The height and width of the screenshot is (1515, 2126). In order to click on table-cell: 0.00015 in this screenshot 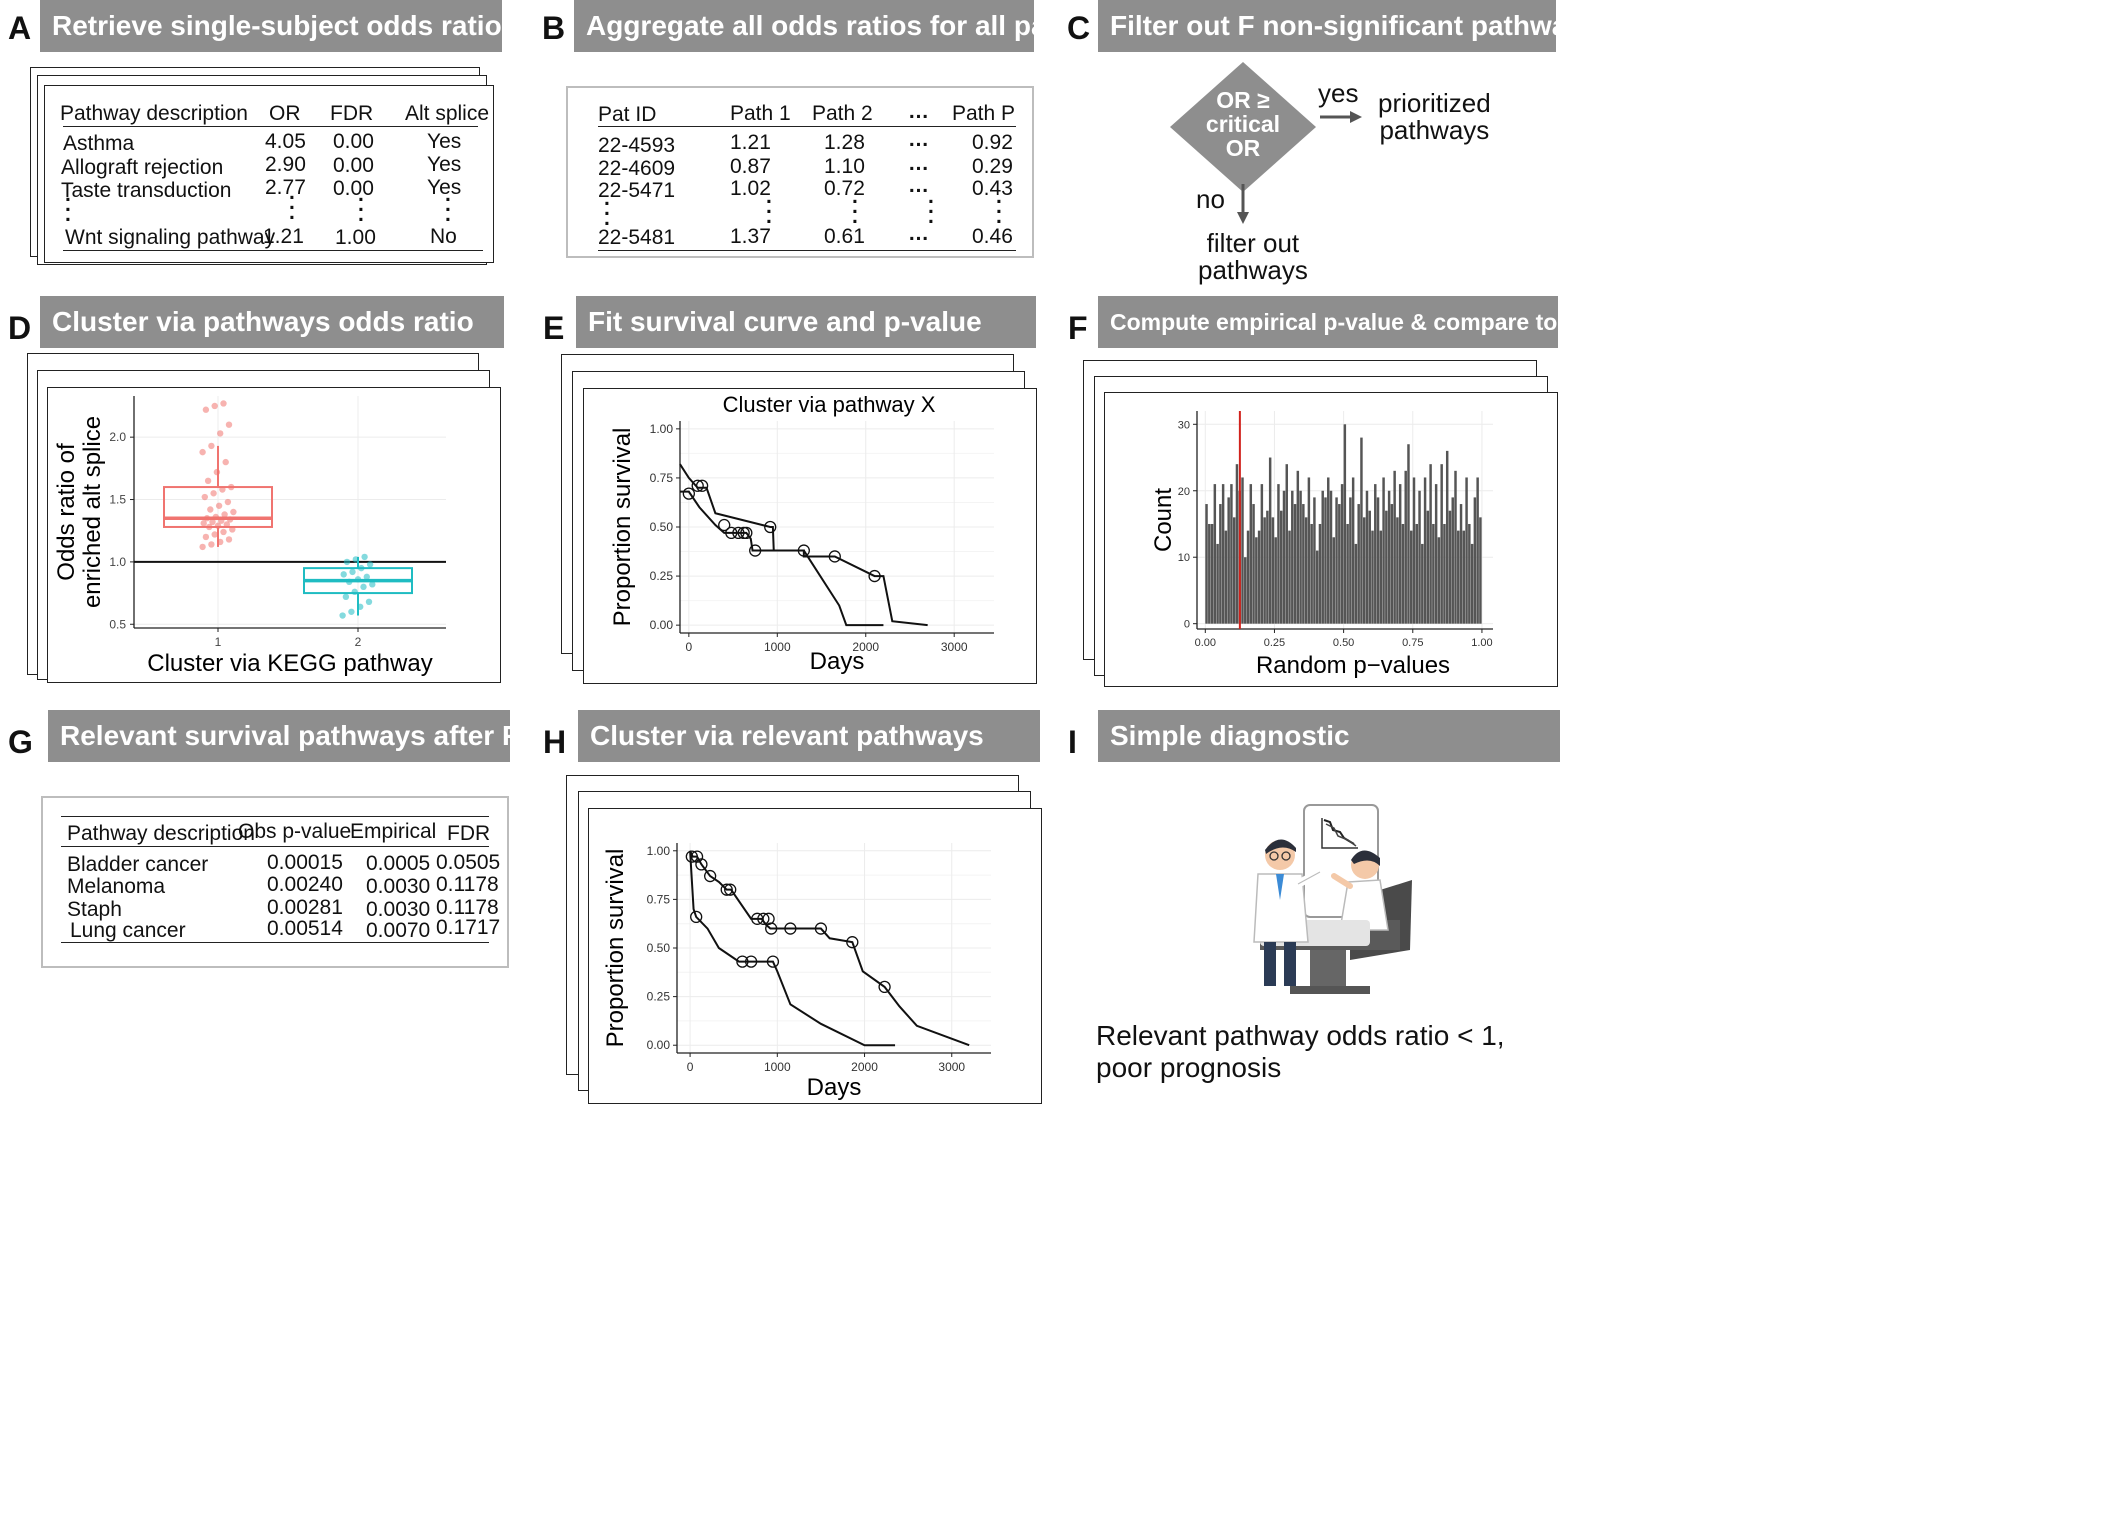, I will do `click(305, 862)`.